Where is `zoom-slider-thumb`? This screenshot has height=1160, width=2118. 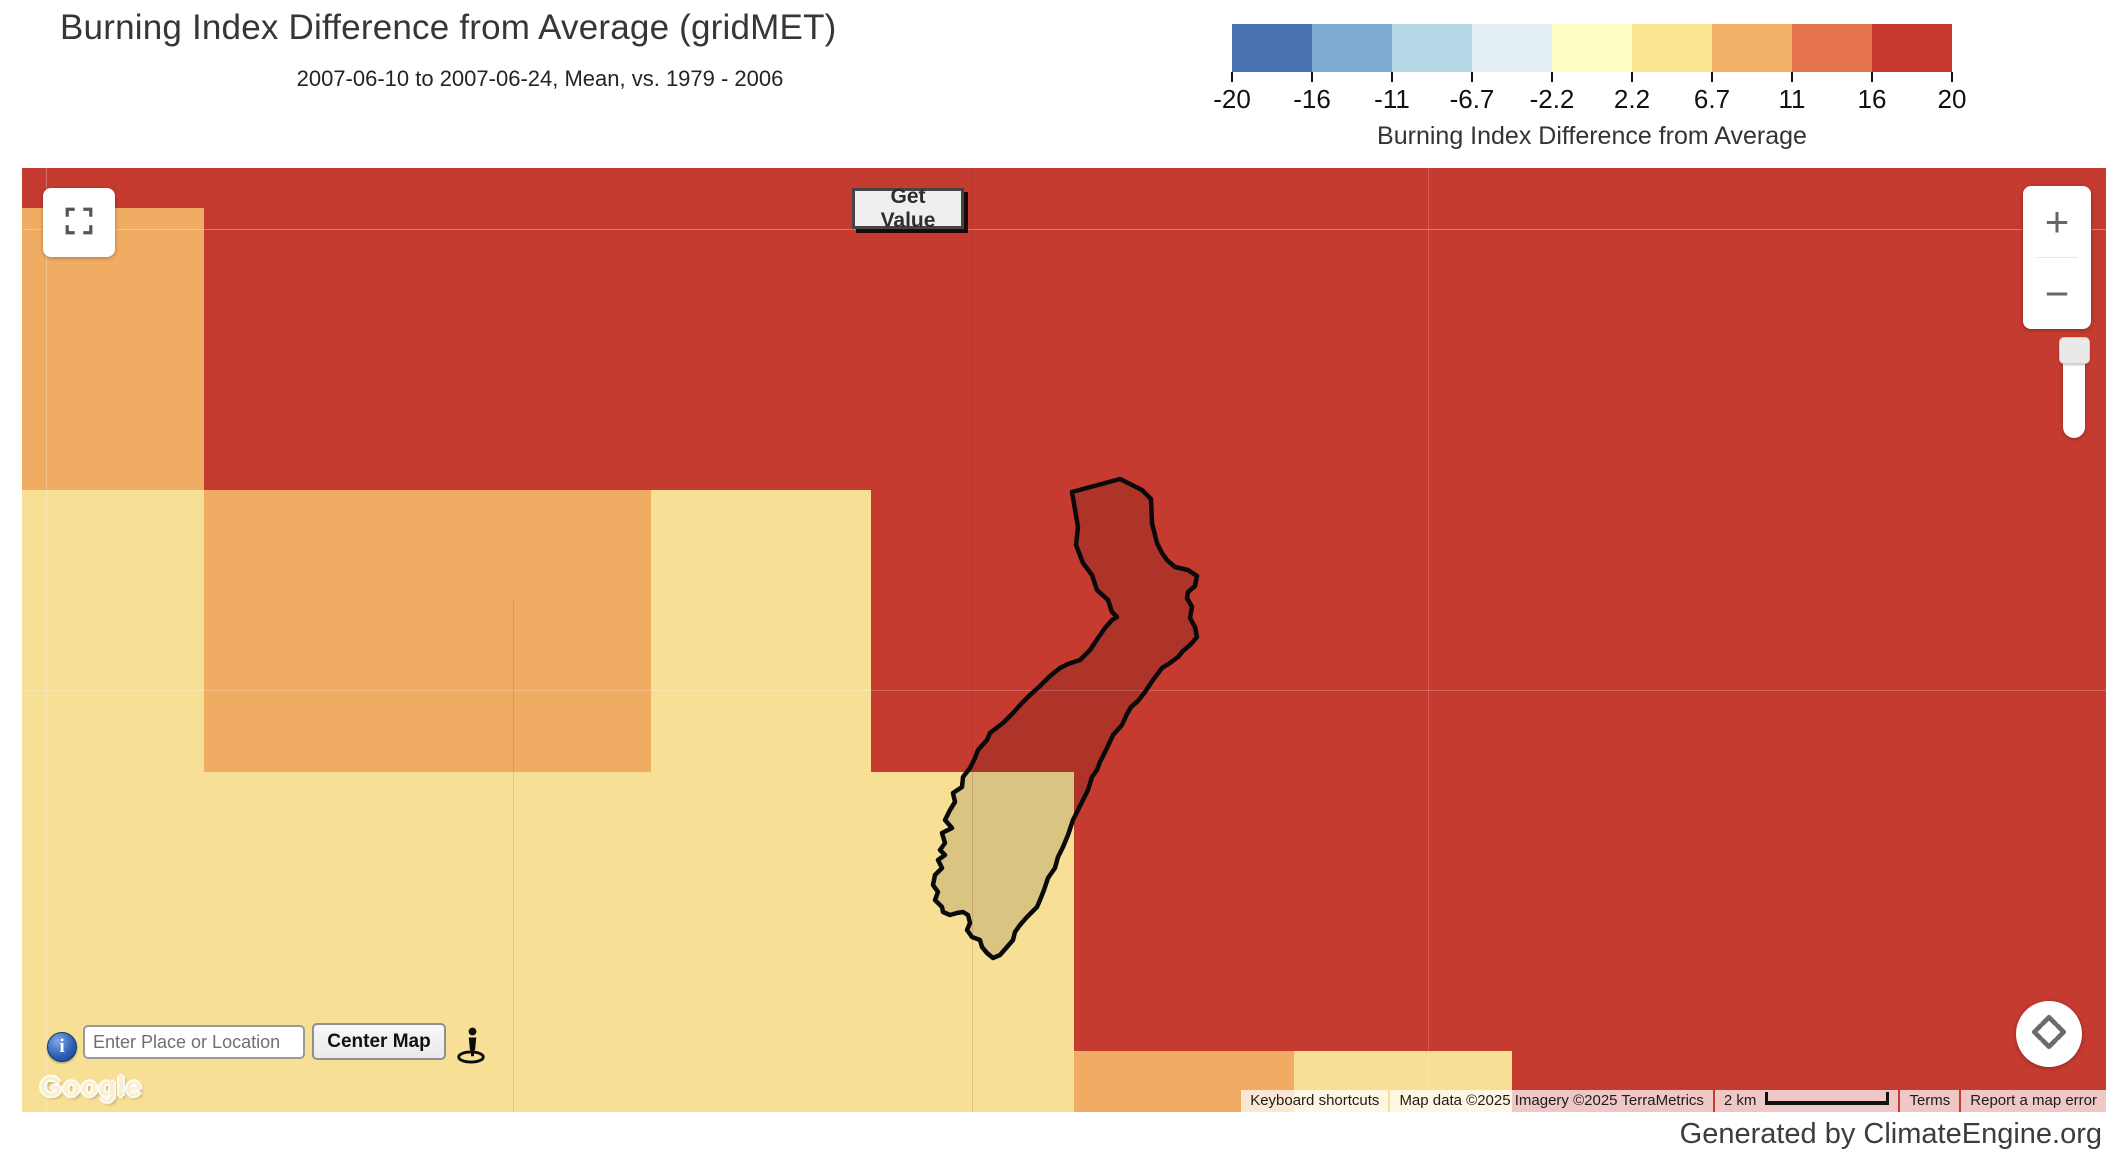
zoom-slider-thumb is located at coordinates (2074, 350).